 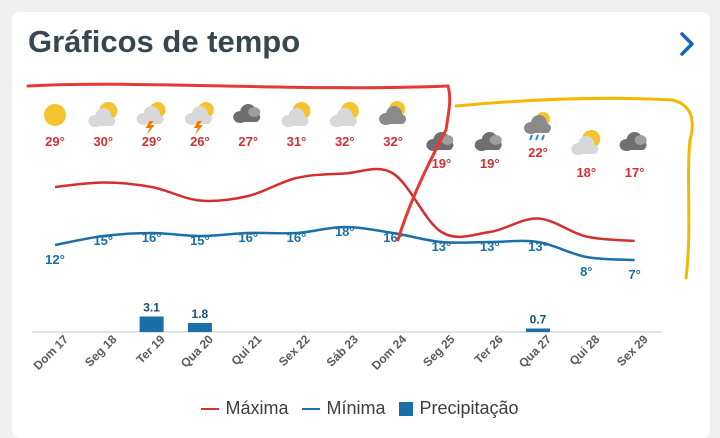 I want to click on legend-min-swatch, so click(x=311, y=408).